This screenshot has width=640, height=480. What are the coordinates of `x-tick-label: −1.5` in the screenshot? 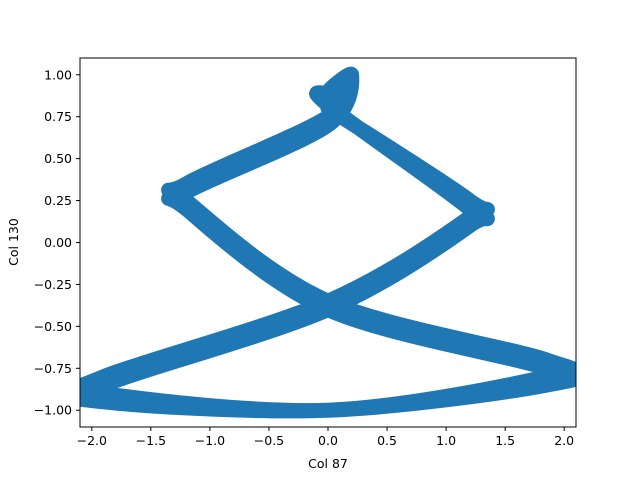 It's located at (151, 440).